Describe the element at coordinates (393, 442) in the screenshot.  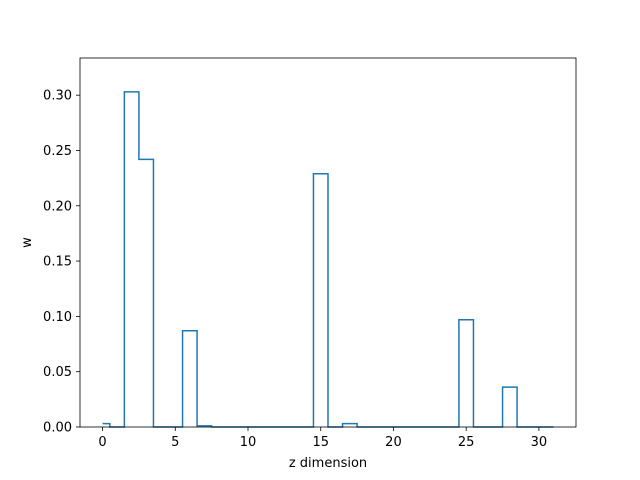
I see `x-tick-label: 20` at that location.